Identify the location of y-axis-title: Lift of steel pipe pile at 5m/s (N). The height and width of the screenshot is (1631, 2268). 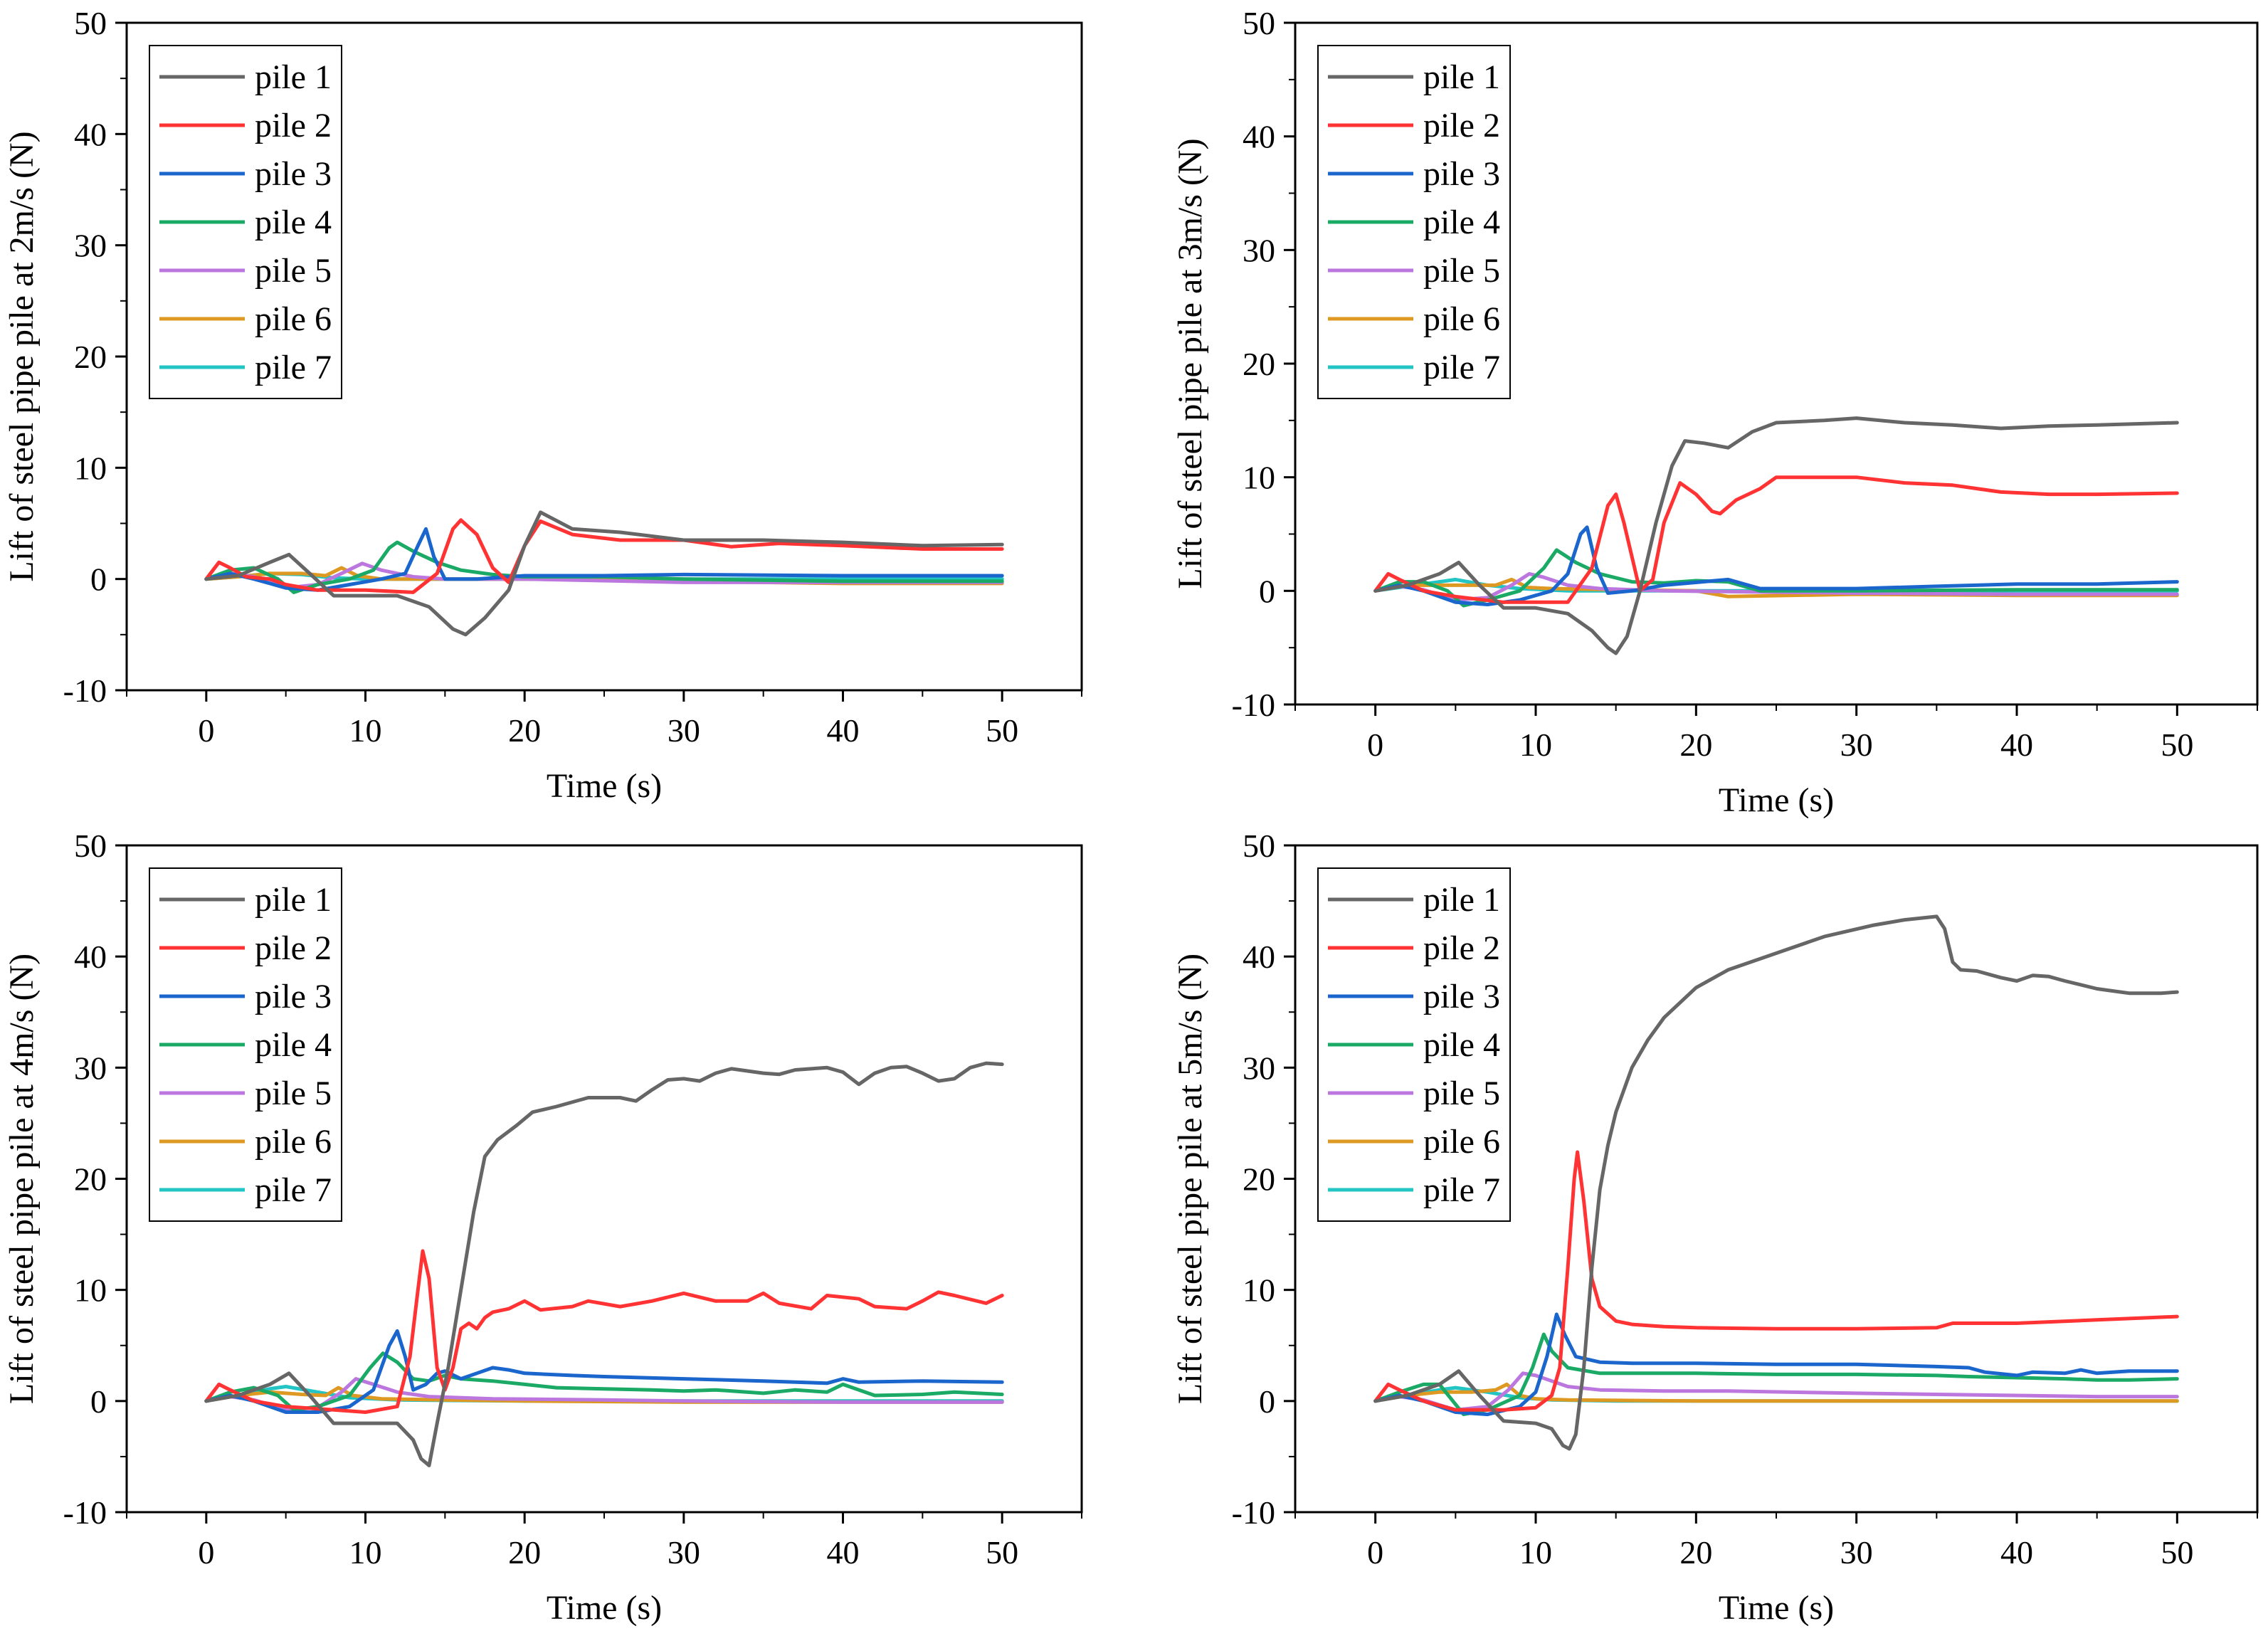
(1190, 1179).